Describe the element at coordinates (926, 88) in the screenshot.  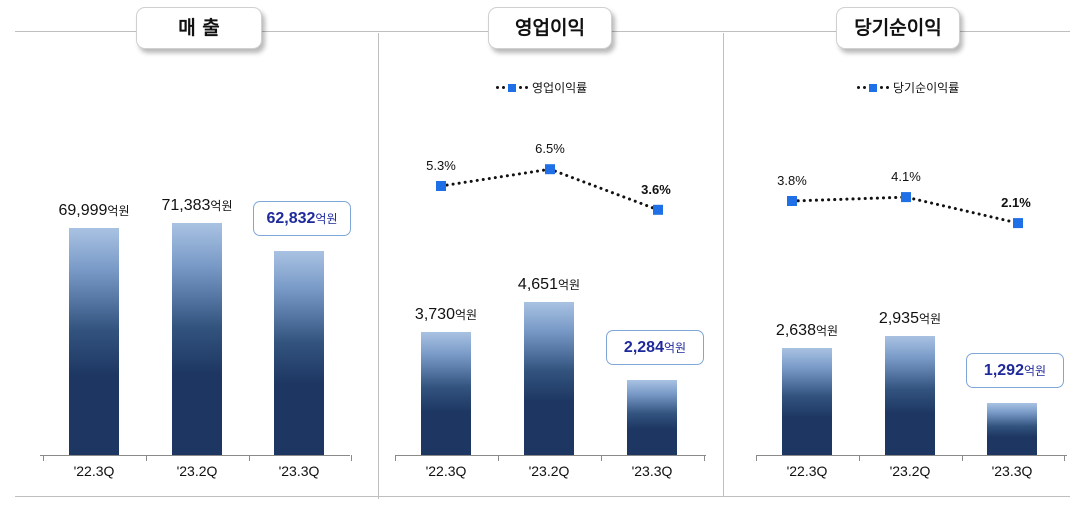
I see `legend-label: 당기순이익률` at that location.